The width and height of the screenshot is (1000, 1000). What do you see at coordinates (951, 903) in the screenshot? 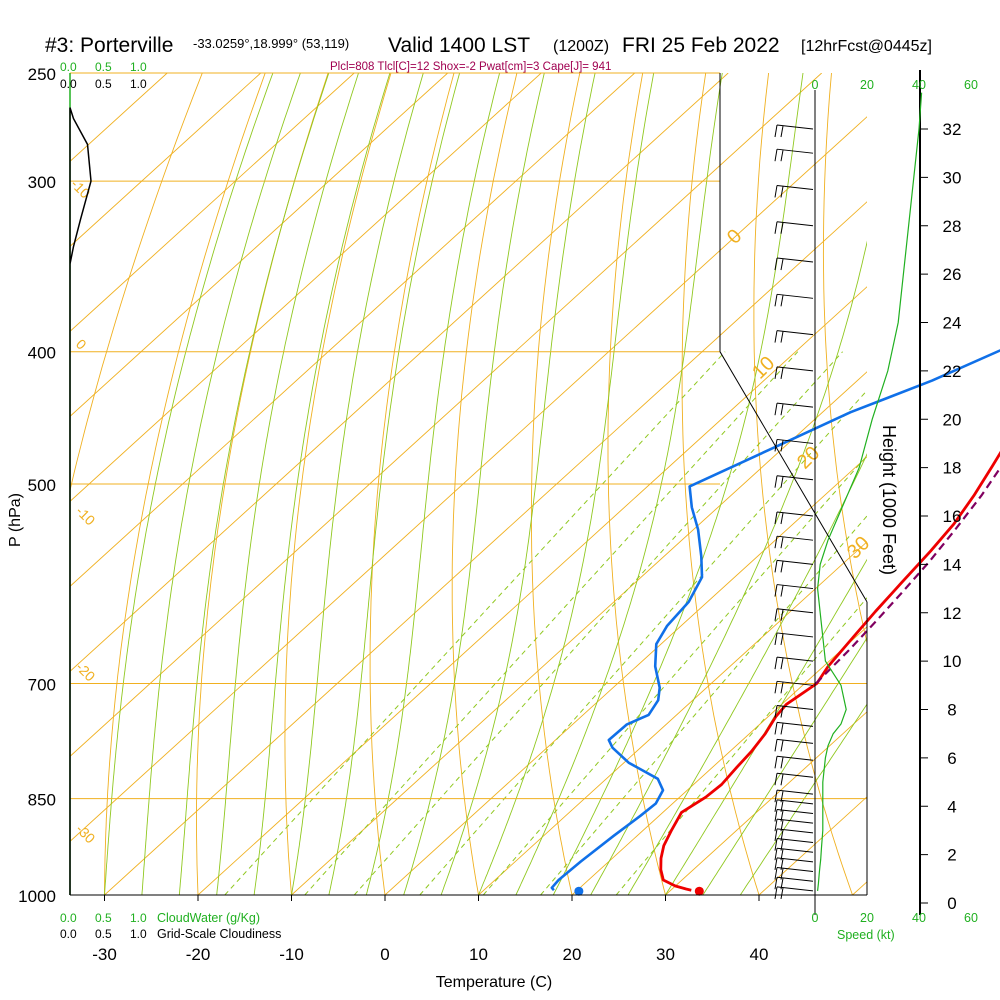
I see `height-tick-label: 0` at bounding box center [951, 903].